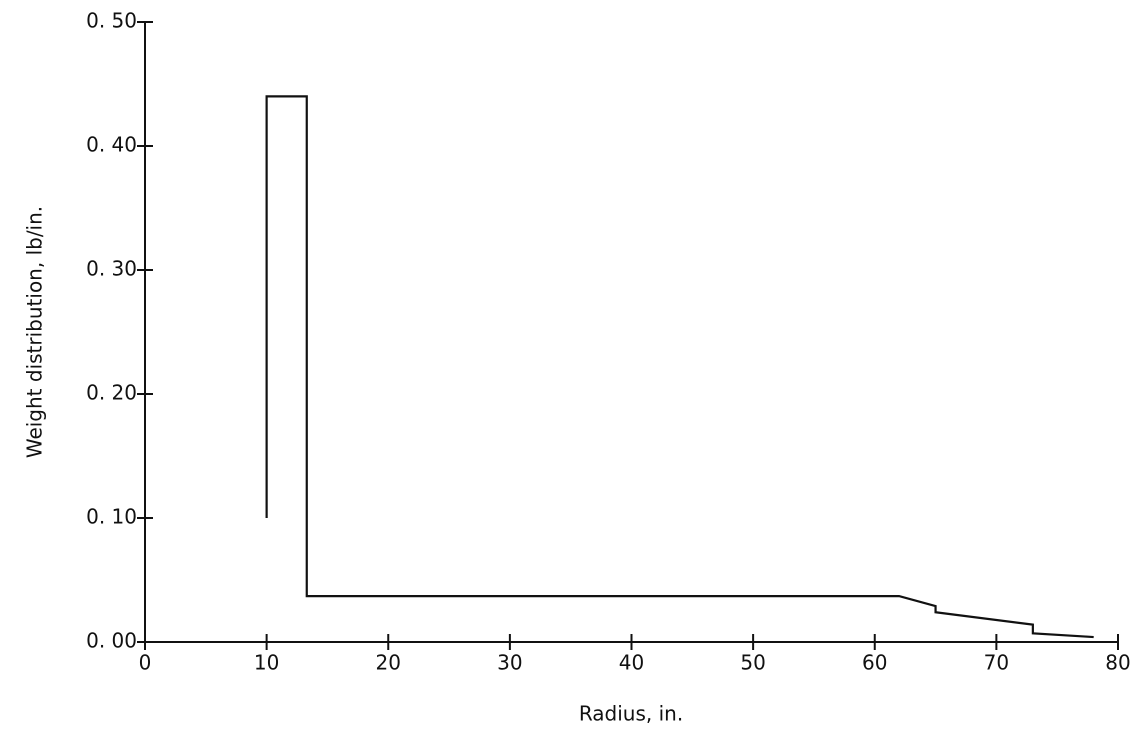 The height and width of the screenshot is (734, 1145). I want to click on x-tick-label: 50, so click(752, 663).